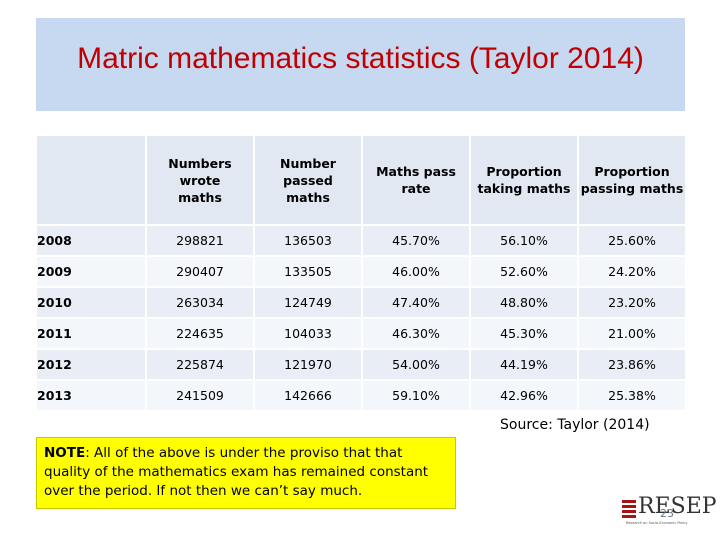 The image size is (720, 540). I want to click on cell-numbers-wrote: 263034, so click(200, 302).